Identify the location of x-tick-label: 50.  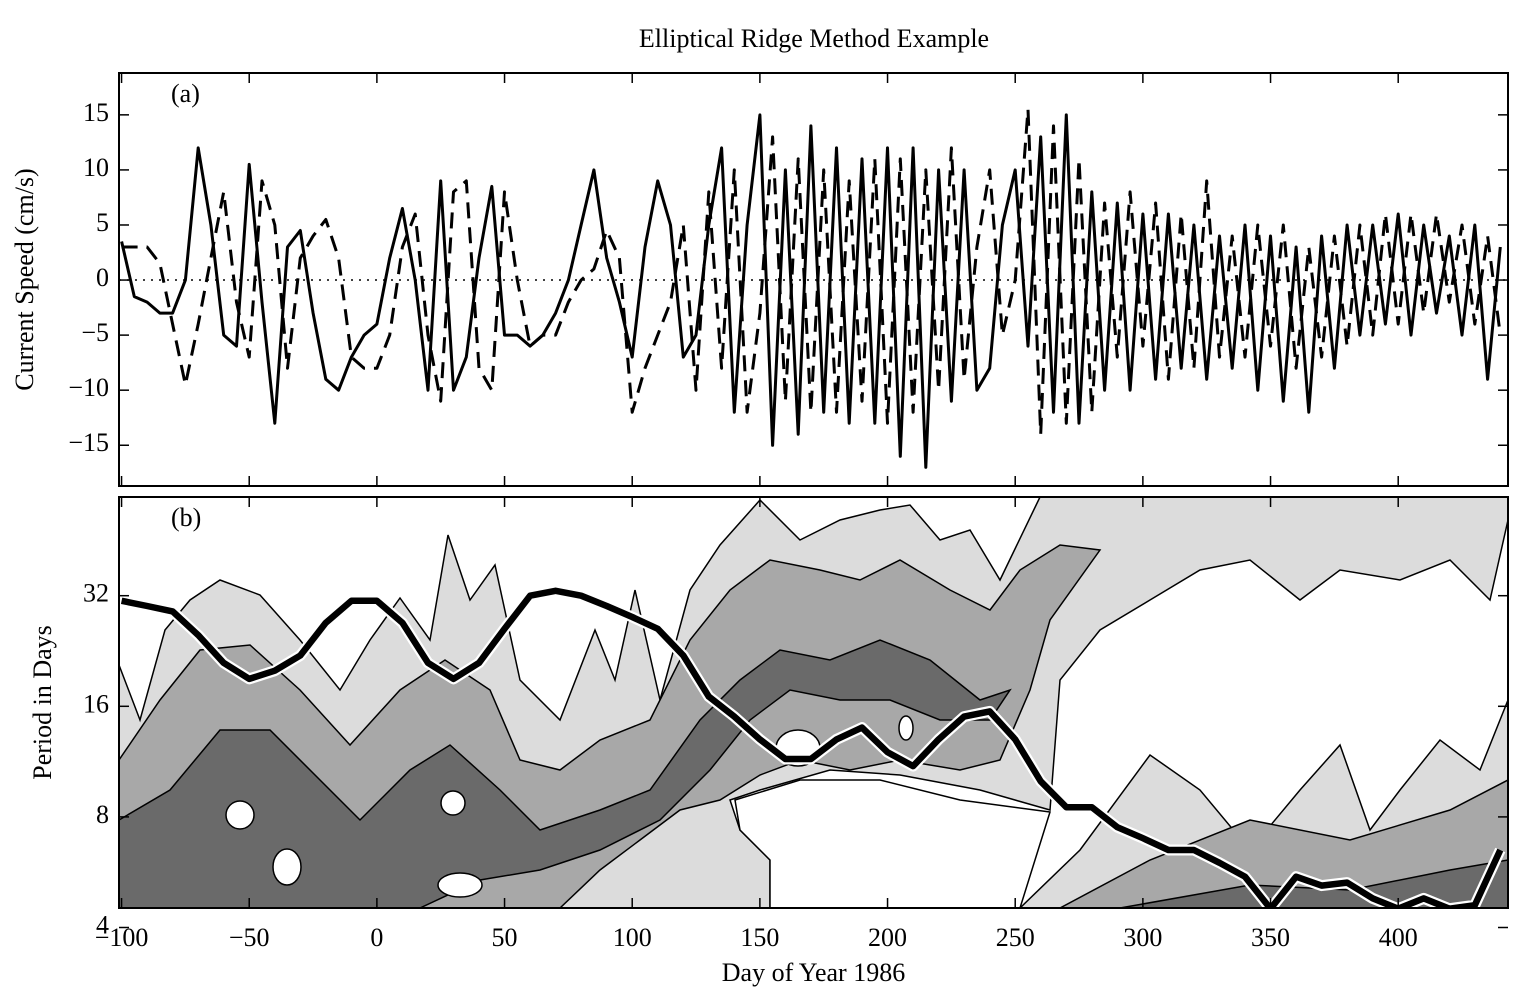
(505, 937).